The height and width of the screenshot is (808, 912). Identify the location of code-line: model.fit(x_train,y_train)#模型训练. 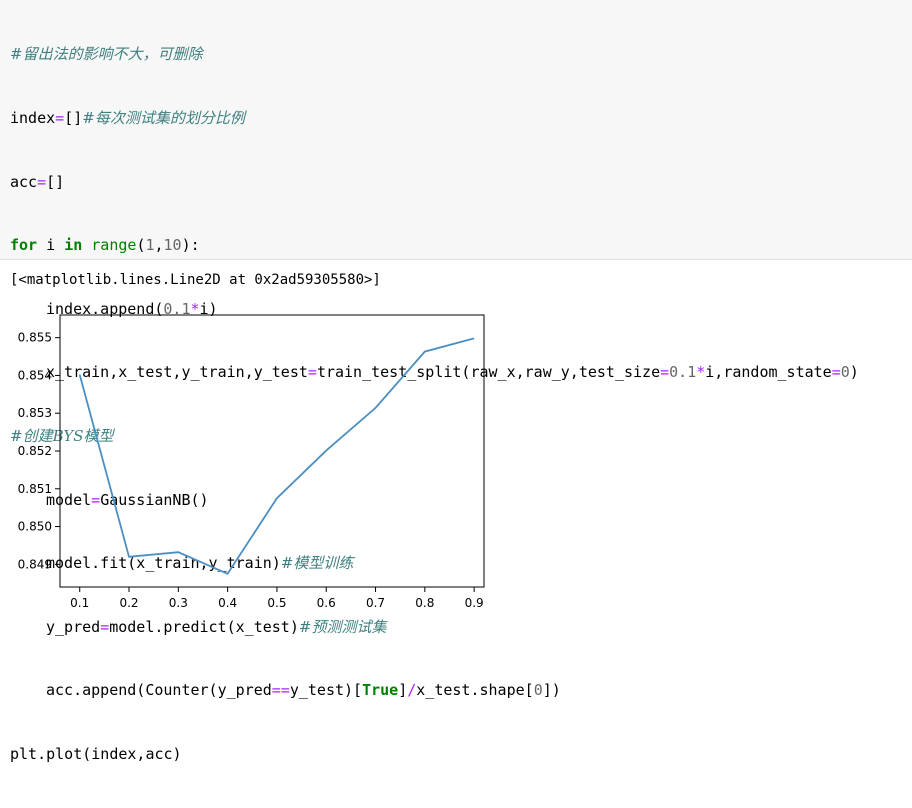
(200, 563).